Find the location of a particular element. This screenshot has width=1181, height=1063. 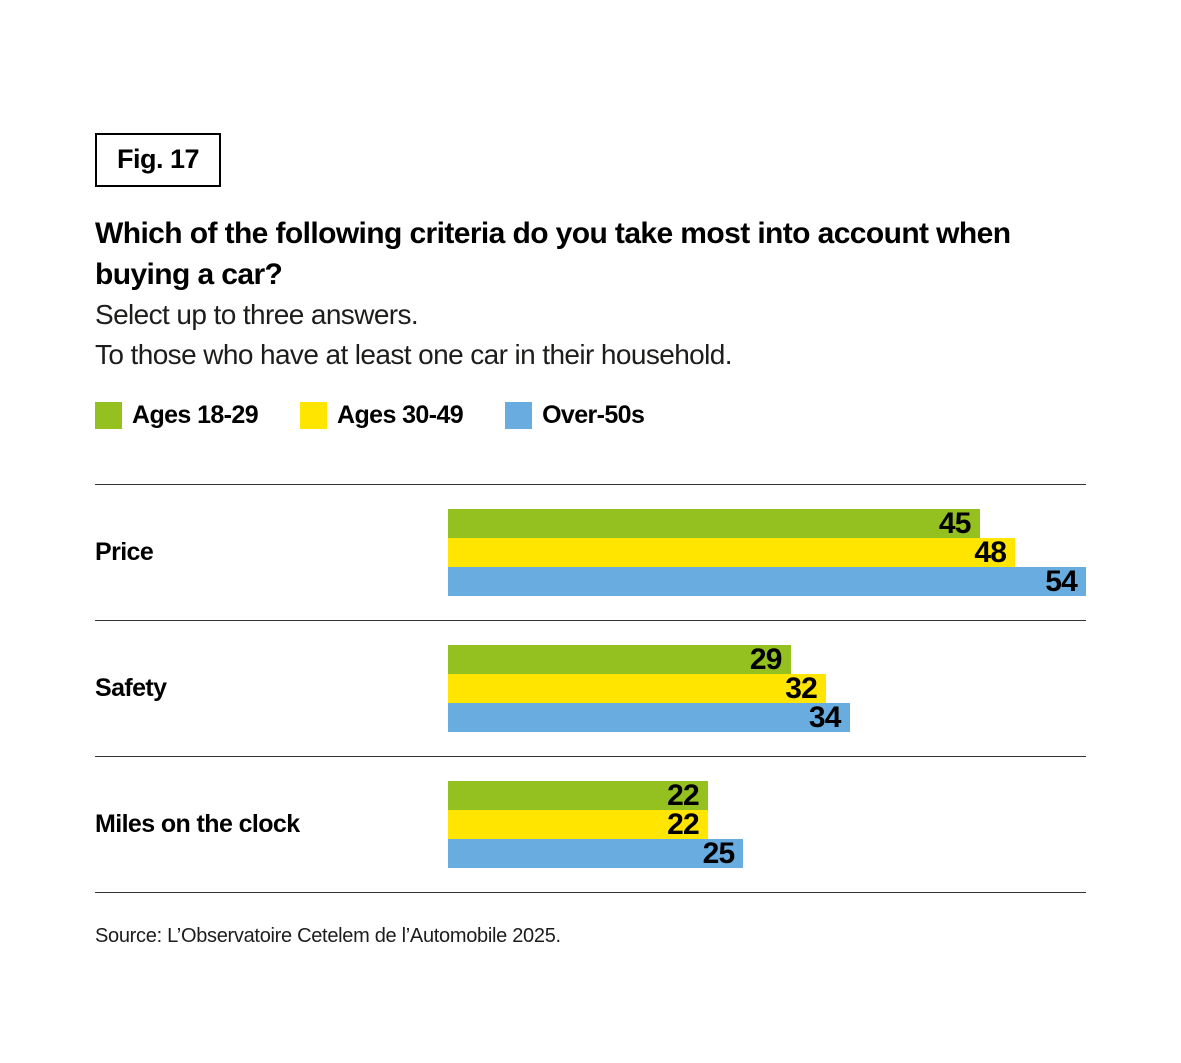

bar-value-label: 45 is located at coordinates (955, 523).